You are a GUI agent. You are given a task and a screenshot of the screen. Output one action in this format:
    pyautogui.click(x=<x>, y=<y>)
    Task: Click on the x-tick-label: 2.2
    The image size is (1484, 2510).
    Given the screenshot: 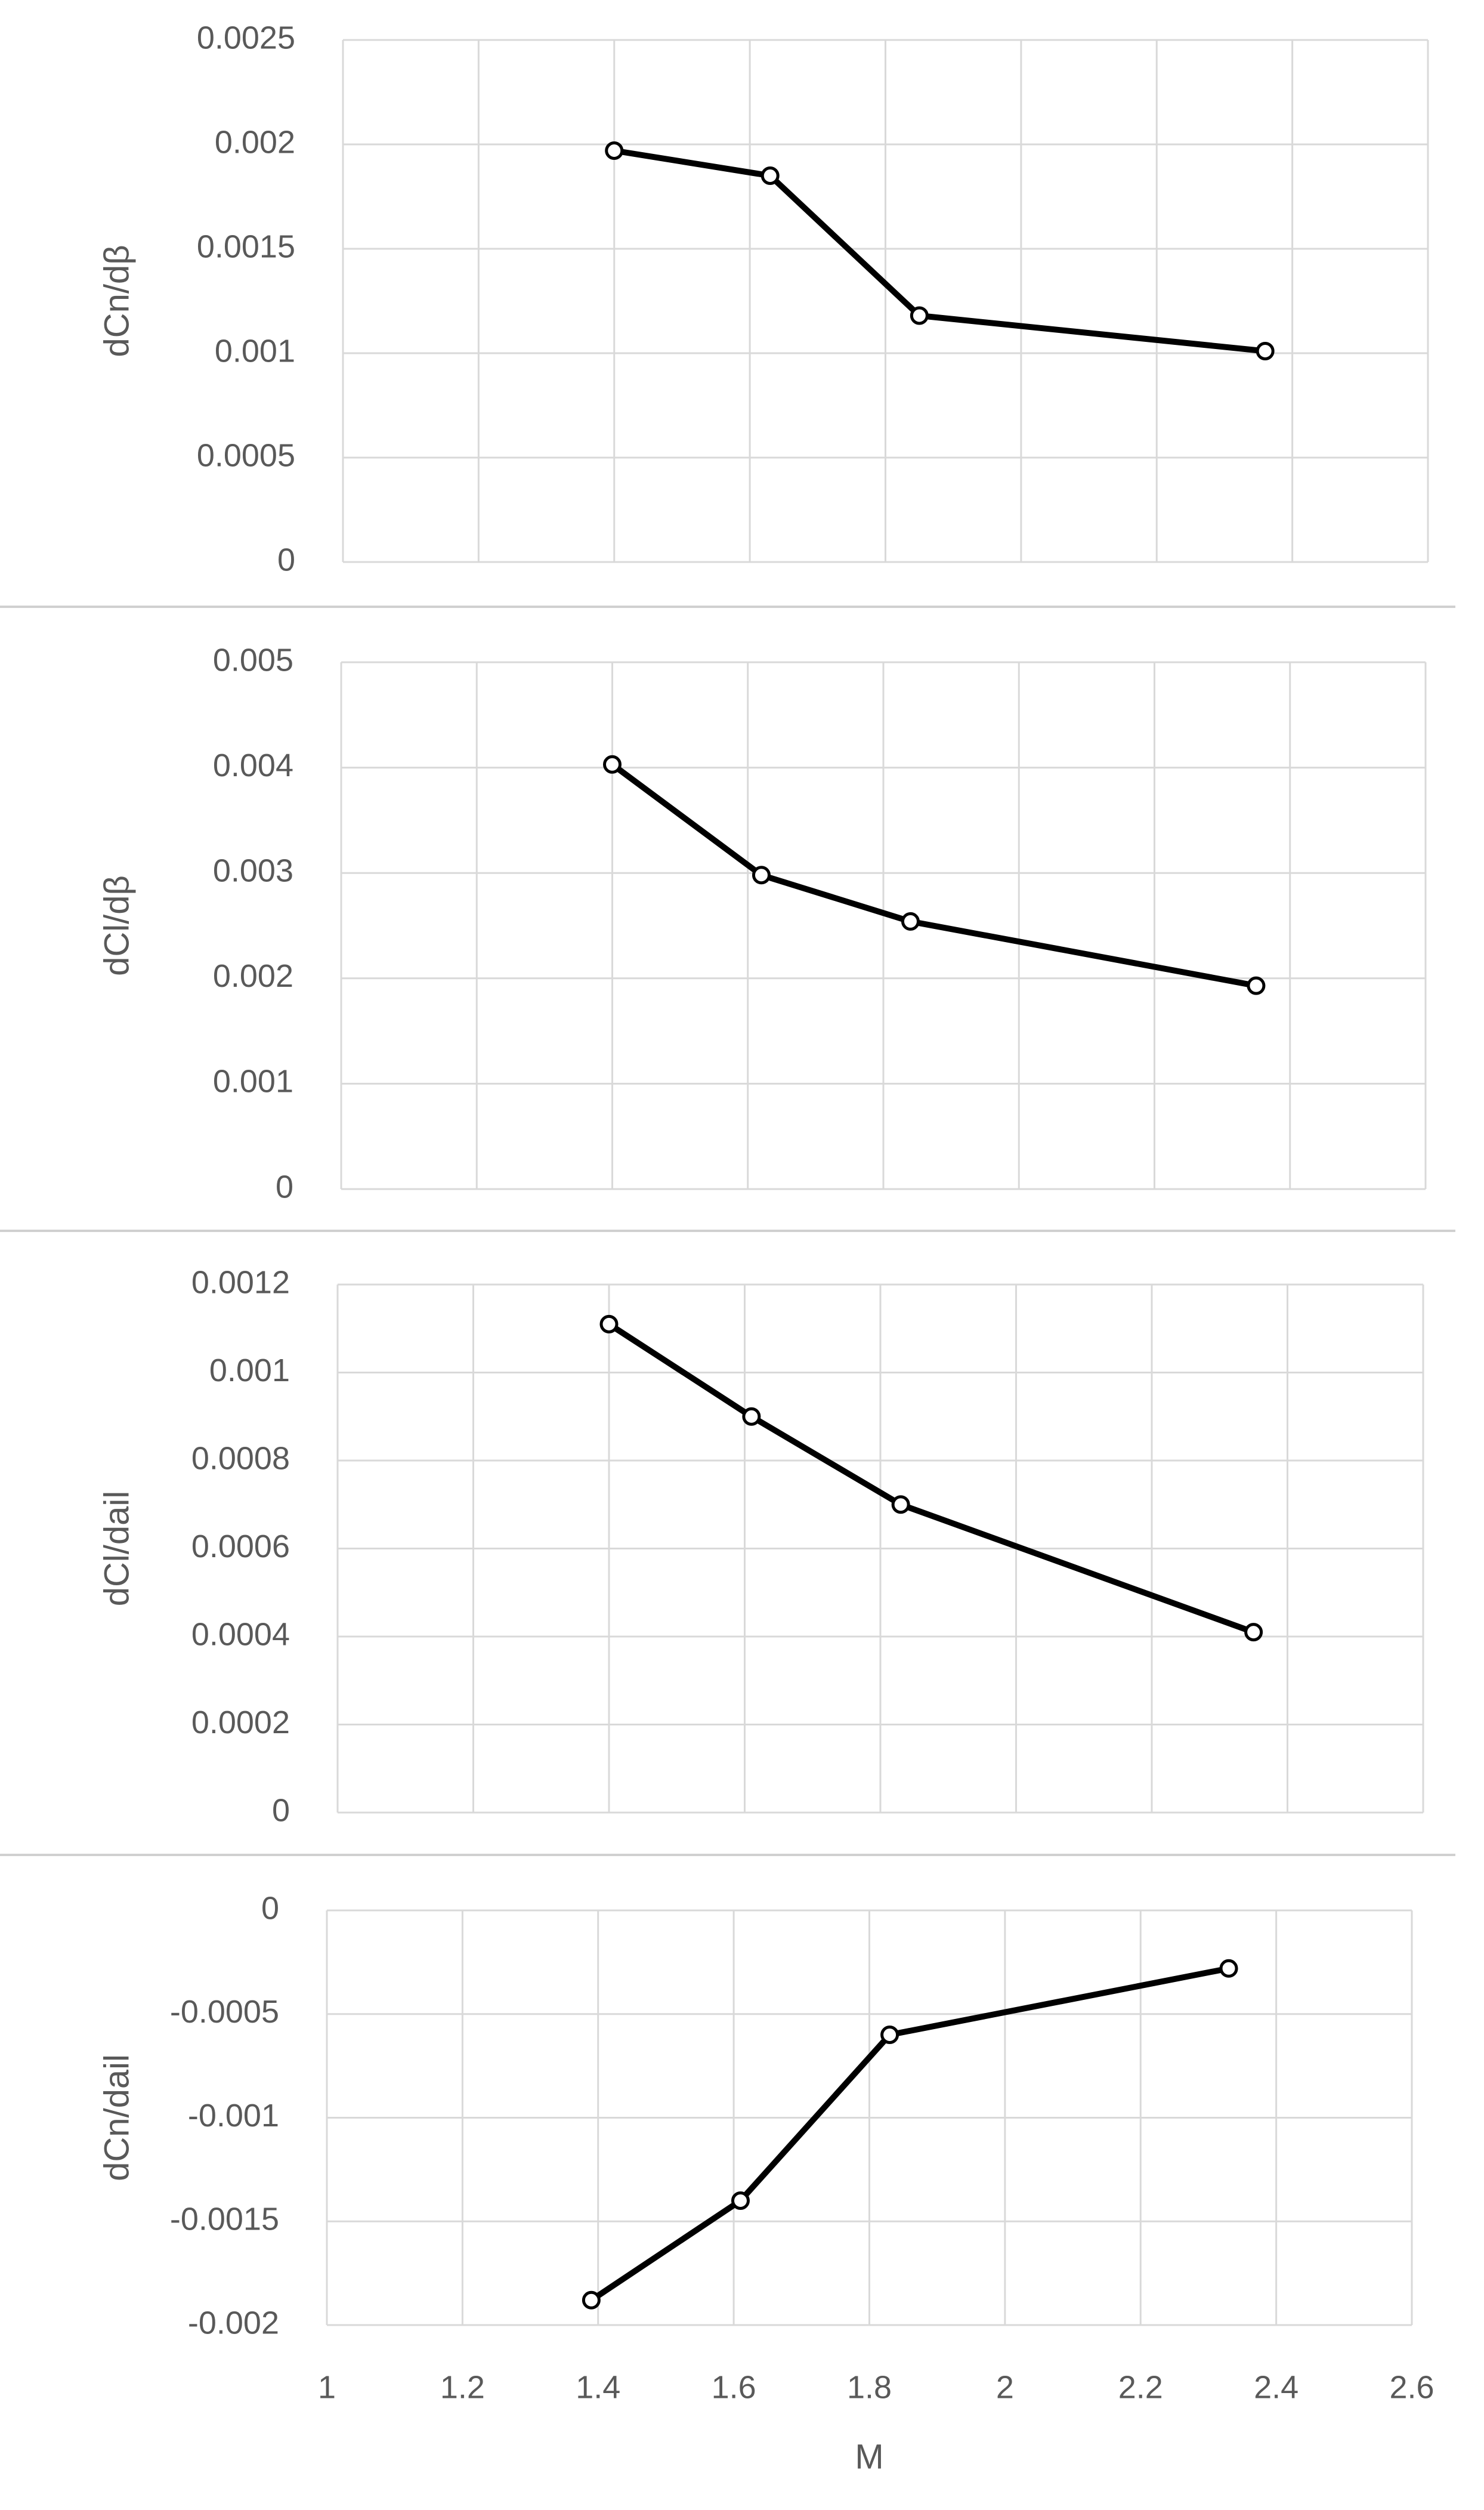 What is the action you would take?
    pyautogui.click(x=1140, y=2387)
    